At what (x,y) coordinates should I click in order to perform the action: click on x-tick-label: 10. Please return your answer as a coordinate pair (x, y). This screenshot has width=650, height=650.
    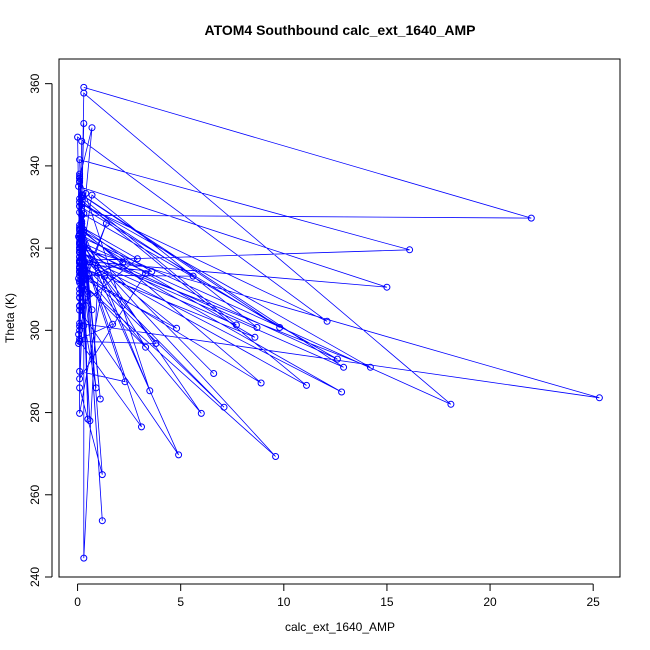
    Looking at the image, I should click on (284, 602).